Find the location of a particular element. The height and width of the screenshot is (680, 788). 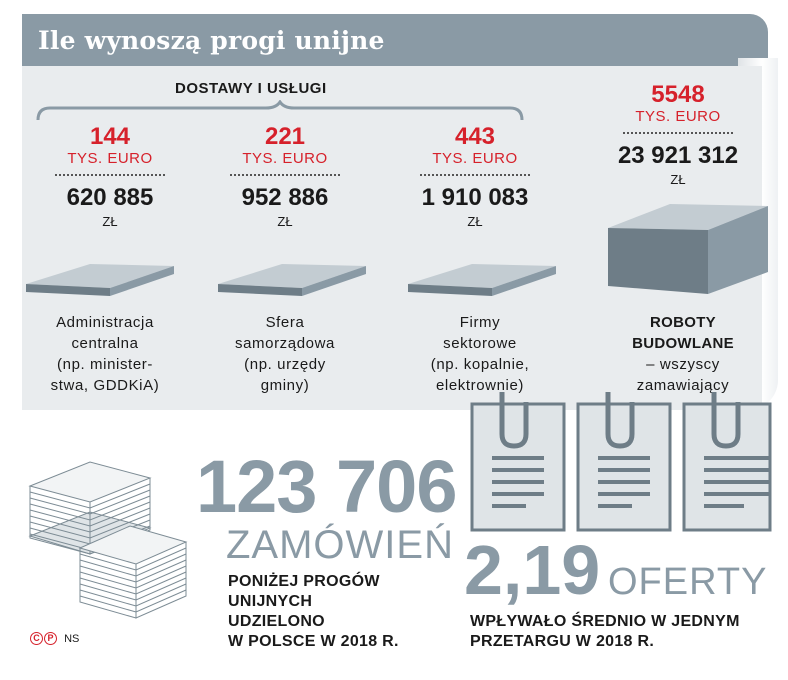

desc-line: (np. urzędy is located at coordinates (285, 364).